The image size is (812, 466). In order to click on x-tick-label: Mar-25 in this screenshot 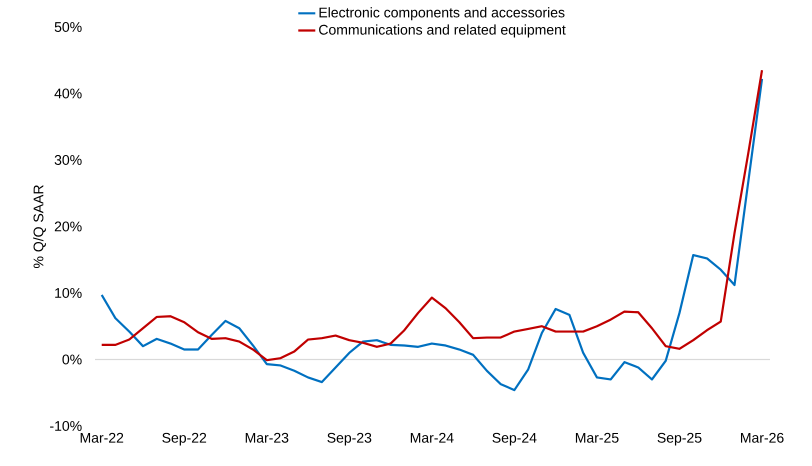, I will do `click(597, 437)`.